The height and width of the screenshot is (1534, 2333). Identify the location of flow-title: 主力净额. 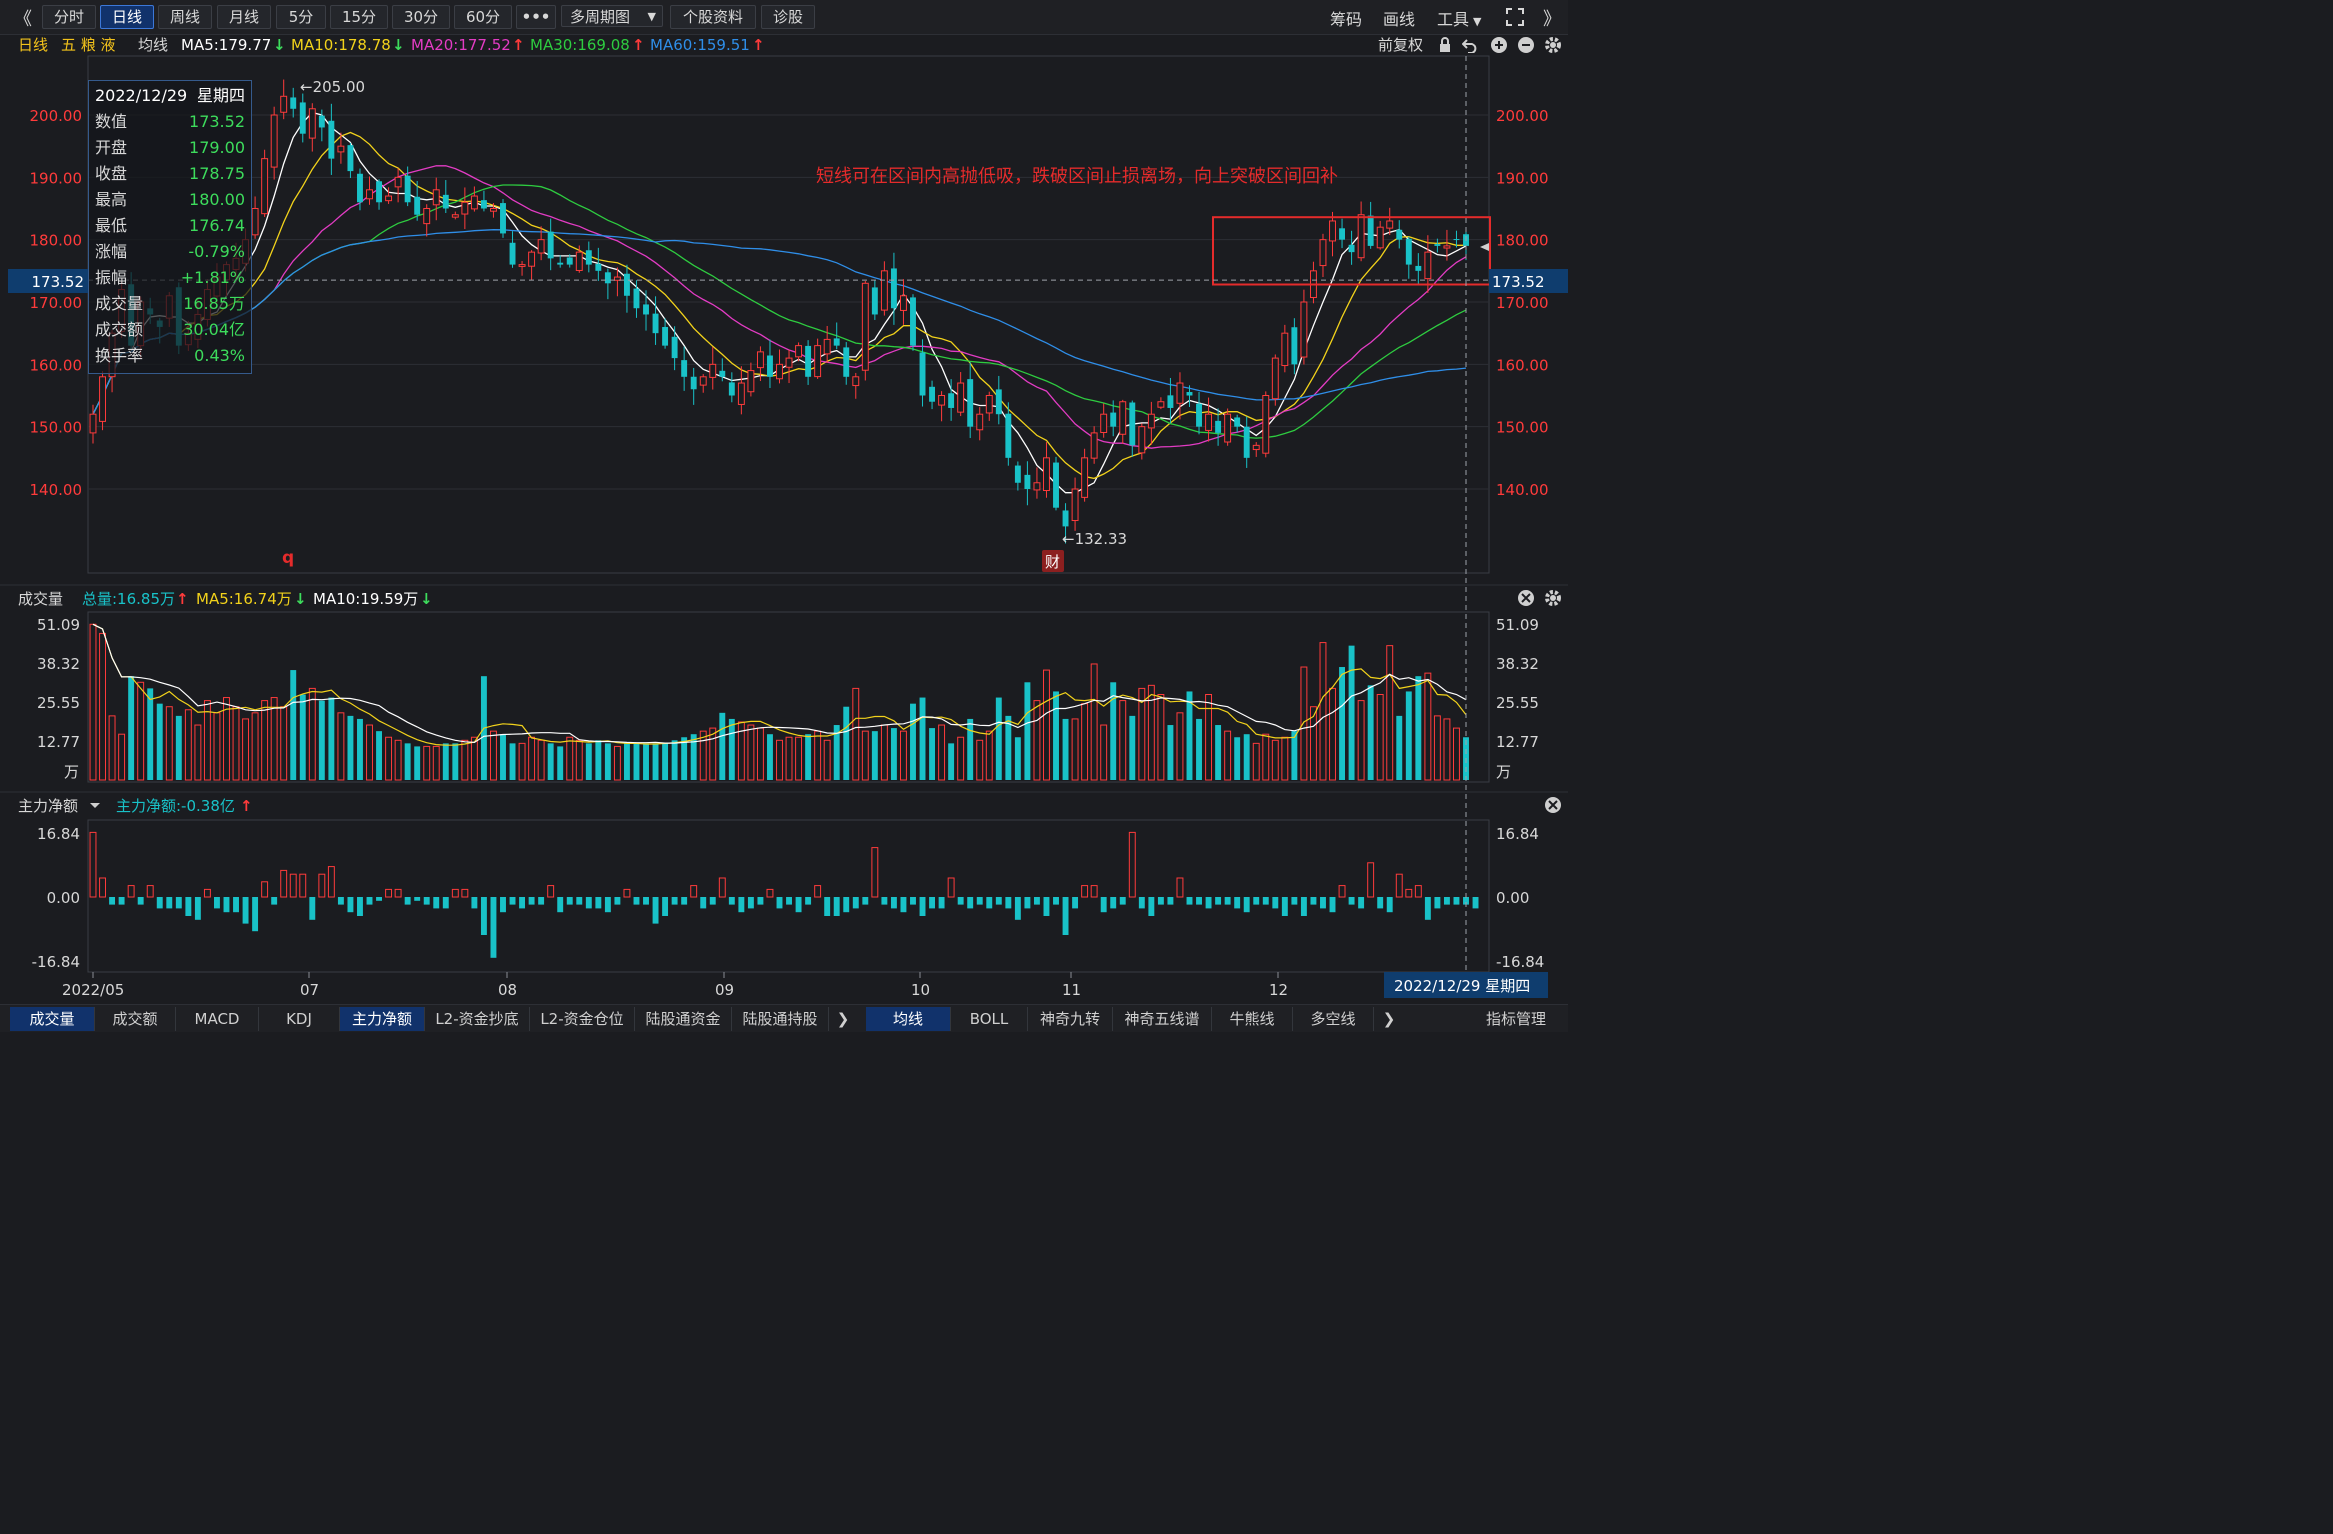
(48, 806).